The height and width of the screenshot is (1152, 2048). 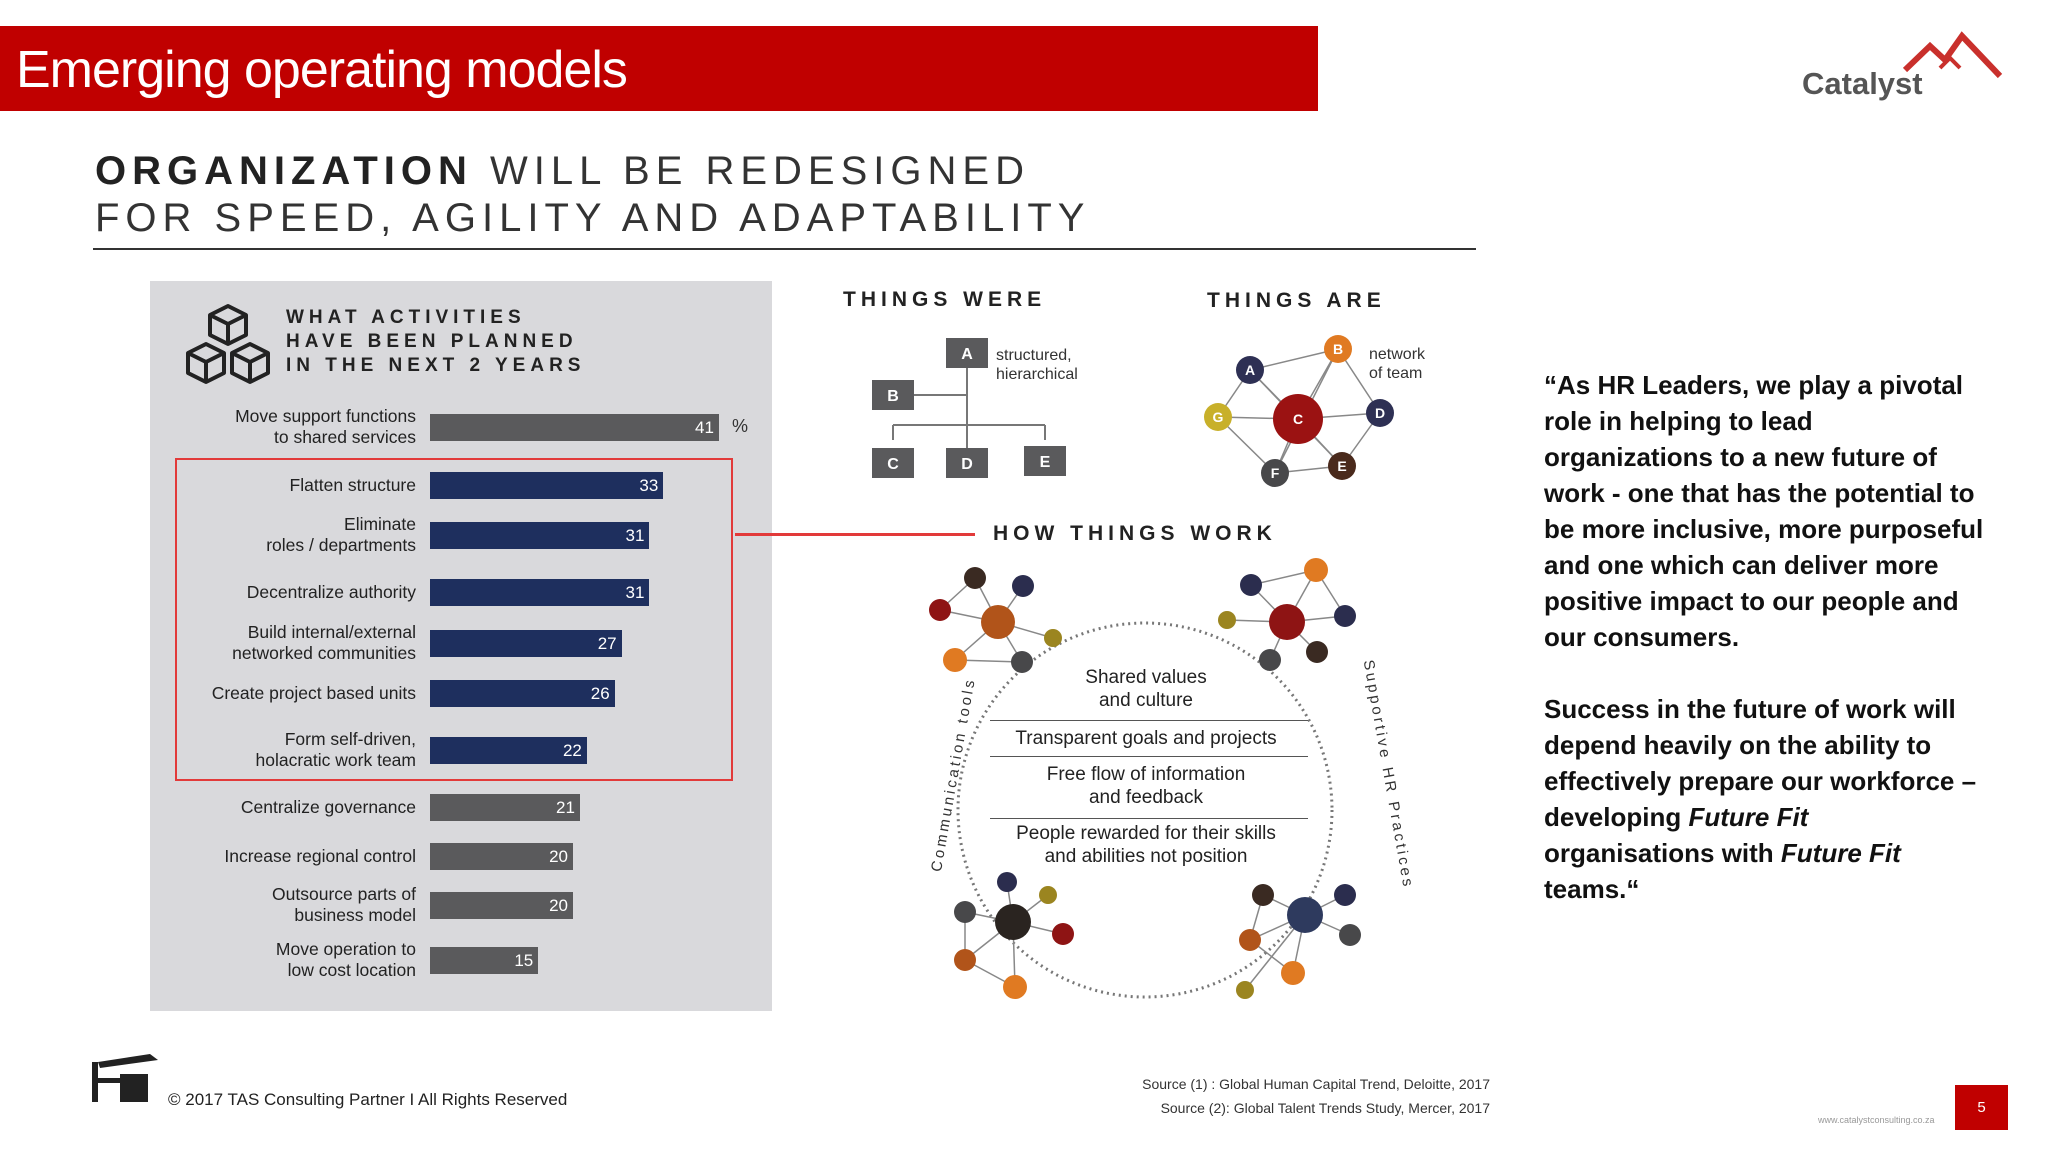 I want to click on bar-value-label: 26, so click(x=600, y=693).